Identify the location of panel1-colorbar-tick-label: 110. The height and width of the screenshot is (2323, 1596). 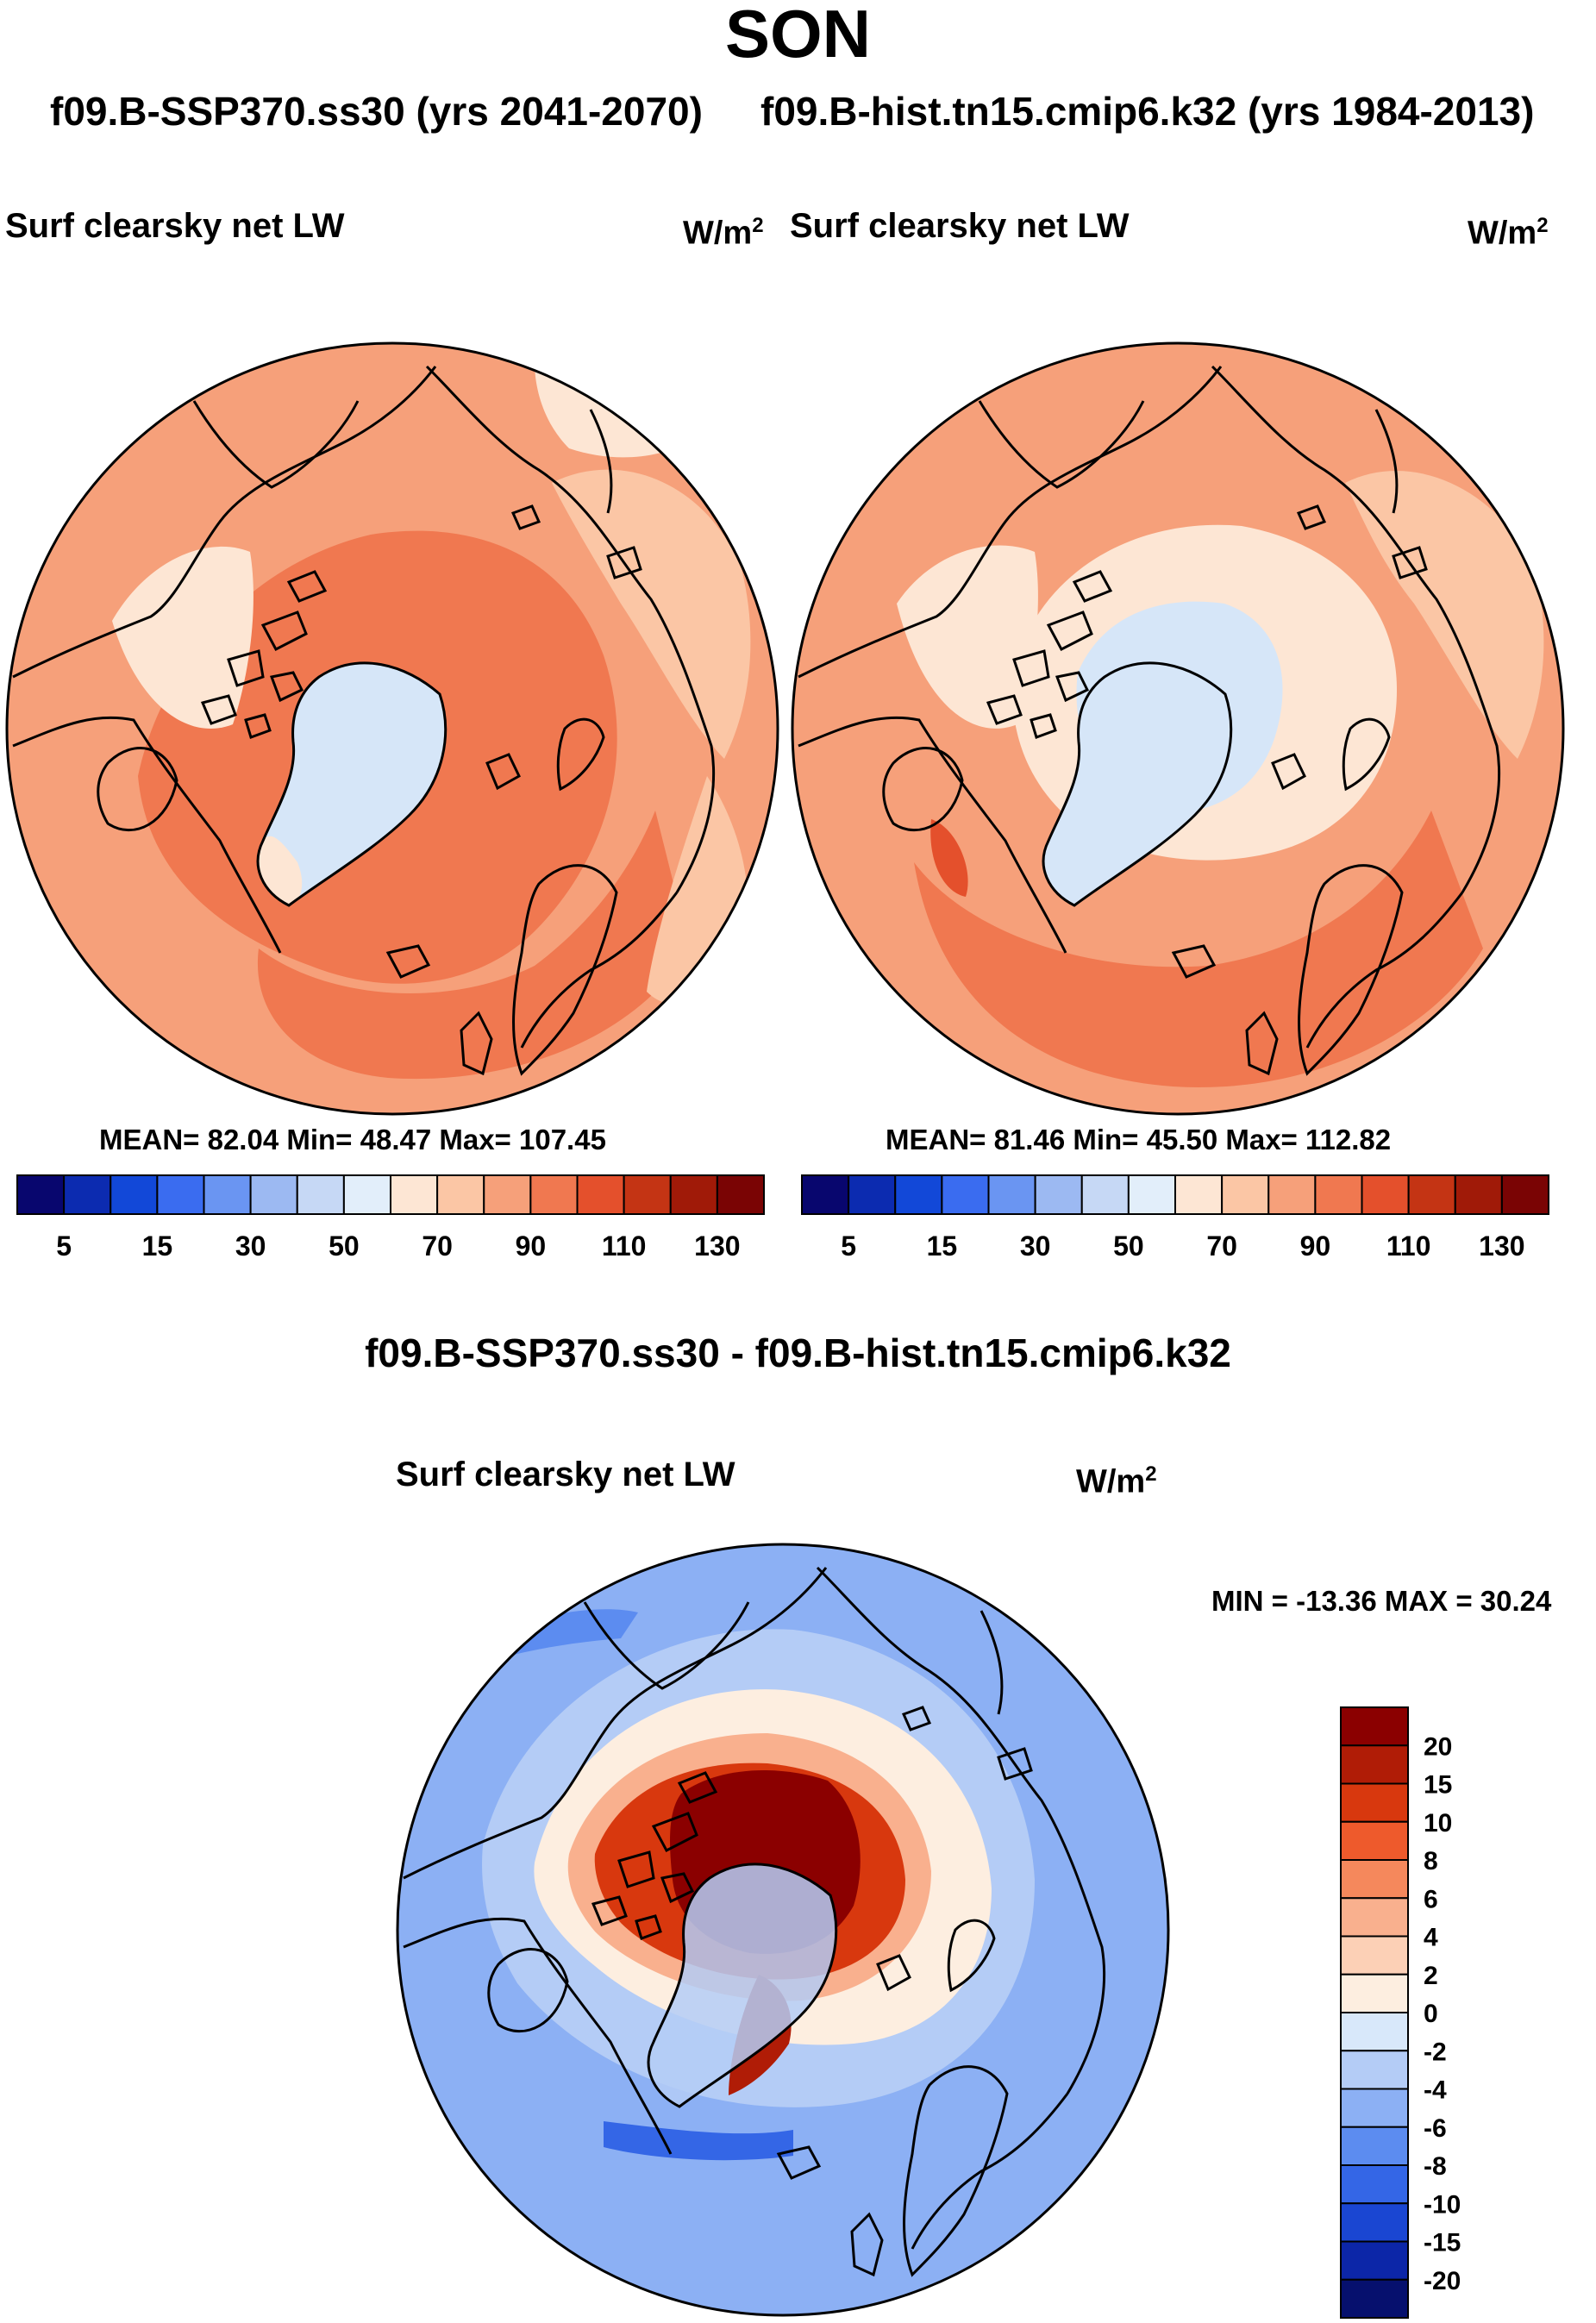
(624, 1246).